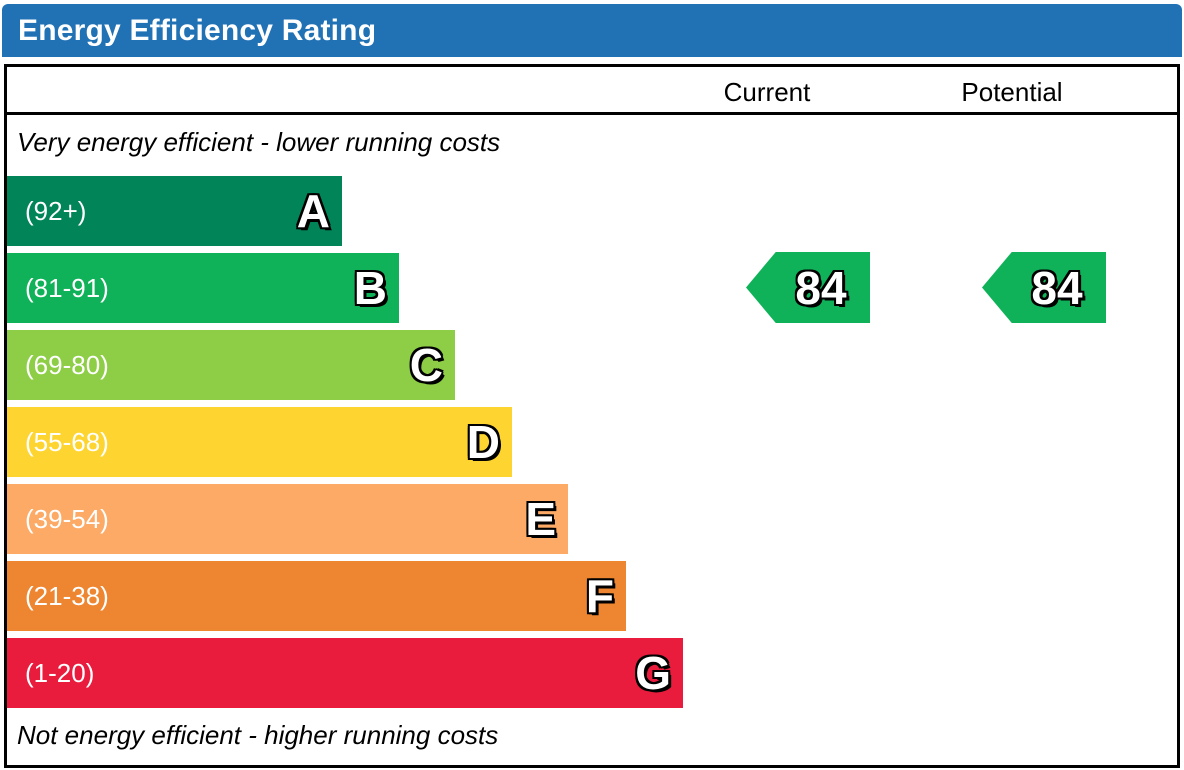 This screenshot has width=1184, height=770. What do you see at coordinates (345, 673) in the screenshot?
I see `band-row-g: (1-20) G` at bounding box center [345, 673].